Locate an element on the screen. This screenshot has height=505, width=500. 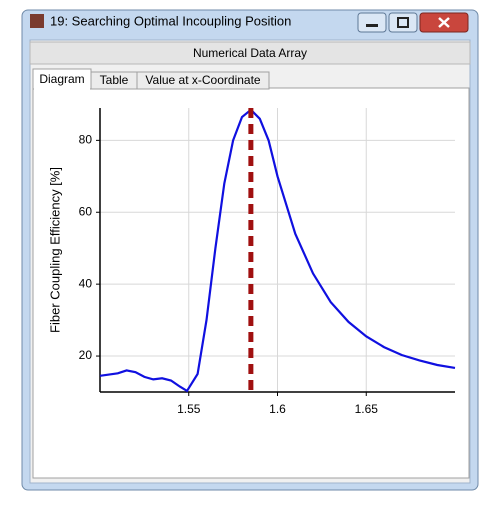
maximize-button is located at coordinates (403, 22).